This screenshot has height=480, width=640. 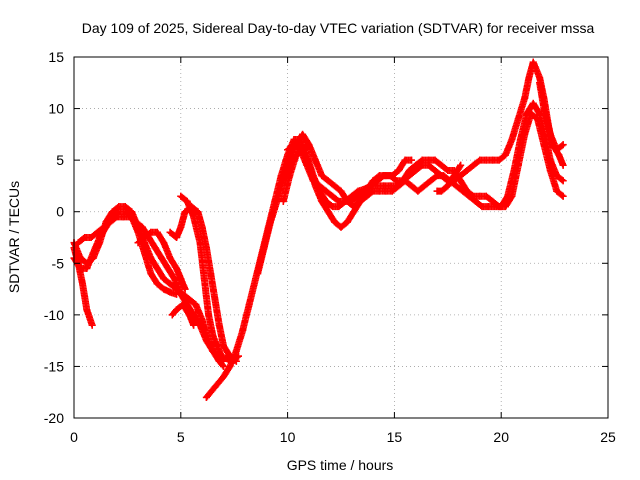 I want to click on y-tick-label: 5, so click(x=60, y=160).